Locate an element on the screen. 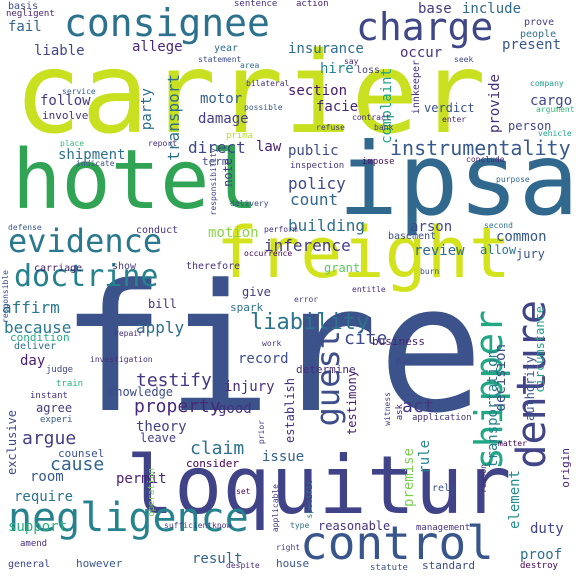 The width and height of the screenshot is (576, 576). word-statute: statute is located at coordinates (389, 568).